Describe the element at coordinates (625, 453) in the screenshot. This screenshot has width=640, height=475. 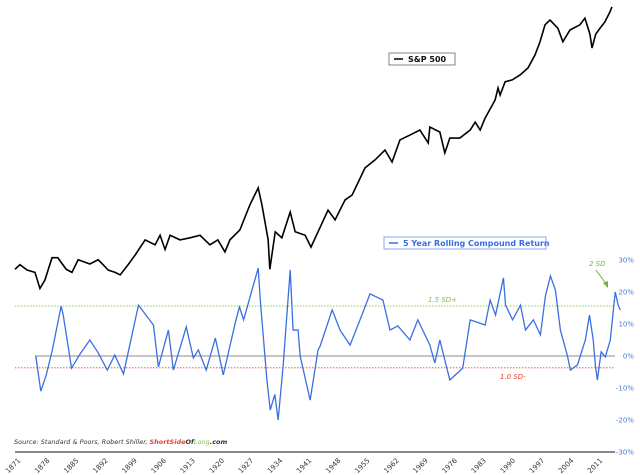
I see `y-tick-label: -30%` at that location.